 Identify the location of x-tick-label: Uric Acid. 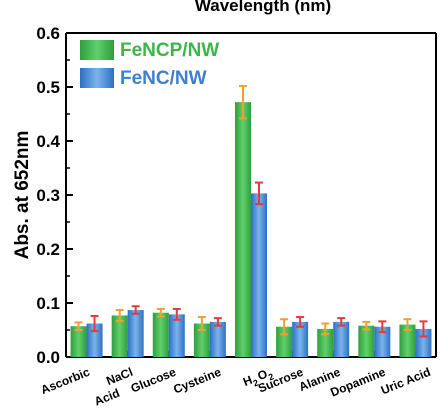
(406, 381).